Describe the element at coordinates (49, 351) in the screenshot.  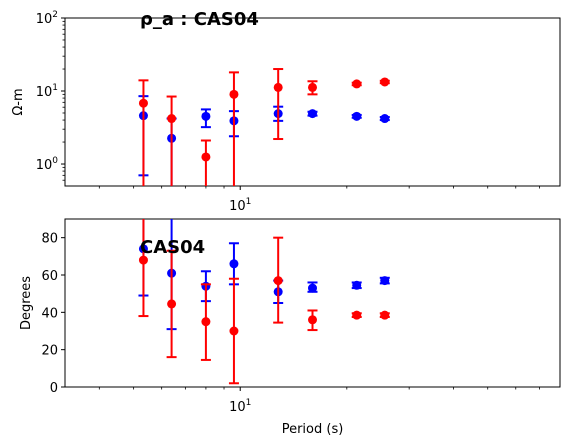
I see `y-tick-label: 20` at that location.